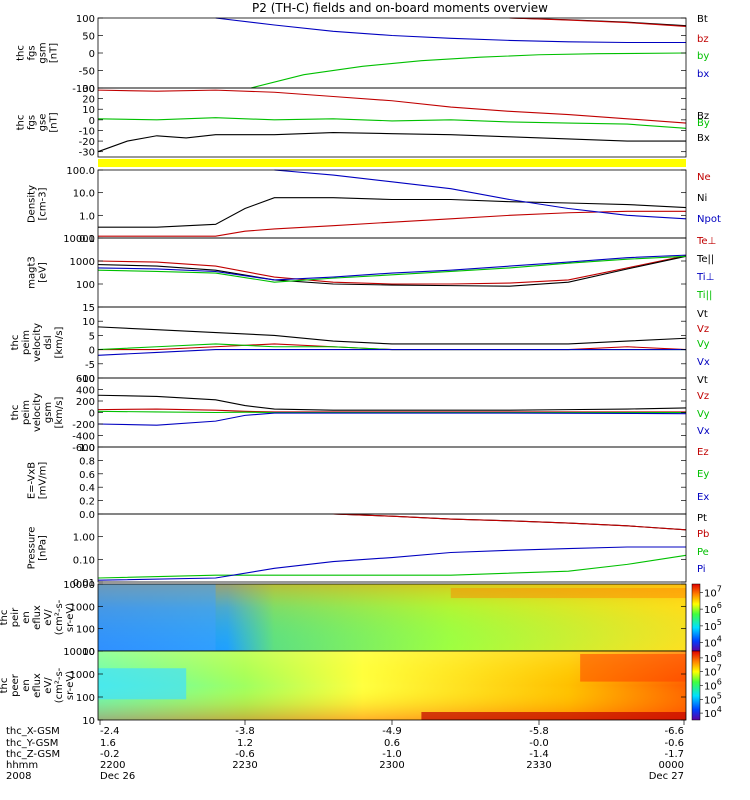  I want to click on legend-Bt: Bt, so click(702, 19).